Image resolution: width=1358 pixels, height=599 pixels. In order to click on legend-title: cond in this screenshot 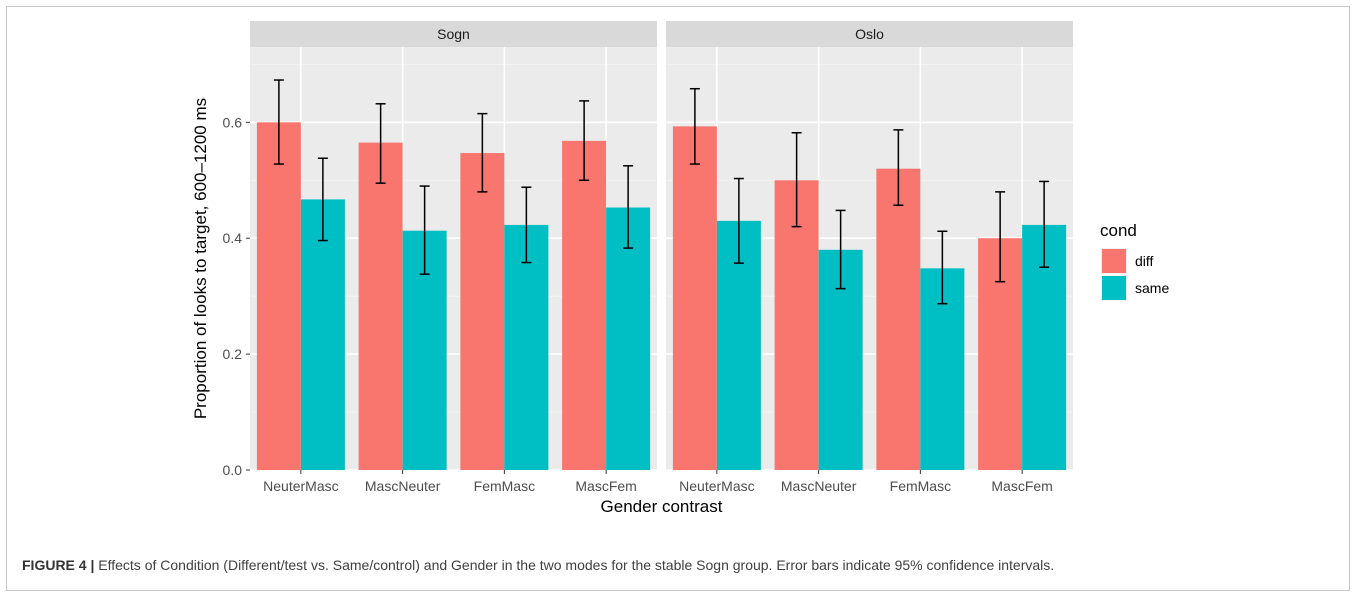, I will do `click(1118, 230)`.